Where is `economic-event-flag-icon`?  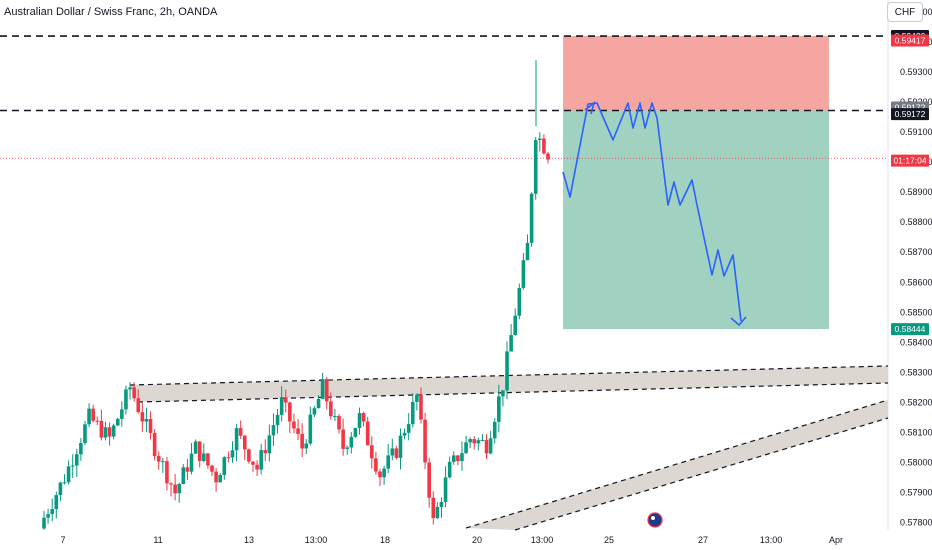 economic-event-flag-icon is located at coordinates (655, 520).